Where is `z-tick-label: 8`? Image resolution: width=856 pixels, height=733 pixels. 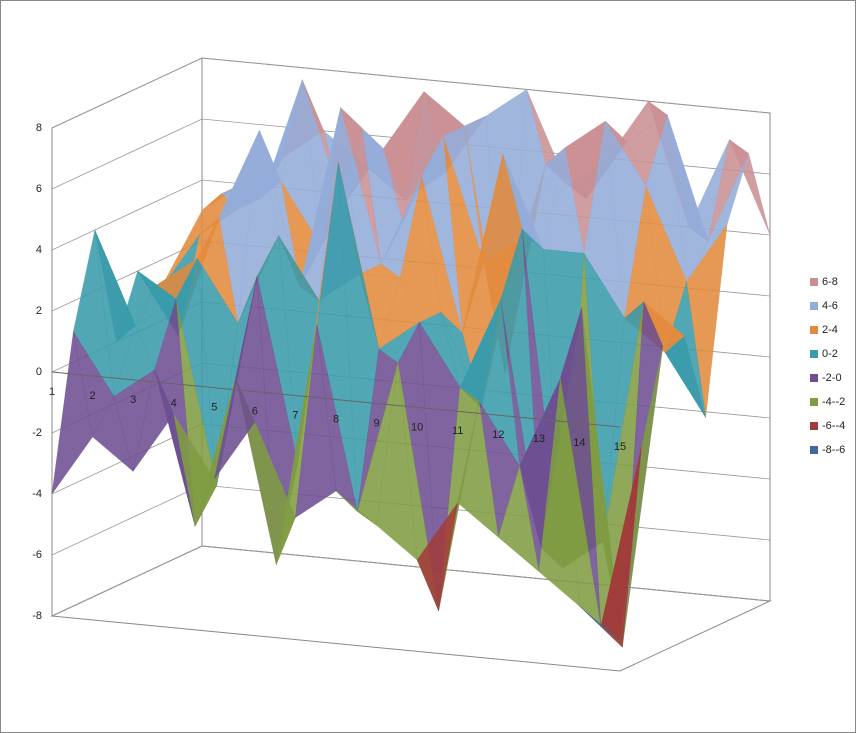
z-tick-label: 8 is located at coordinates (39, 128).